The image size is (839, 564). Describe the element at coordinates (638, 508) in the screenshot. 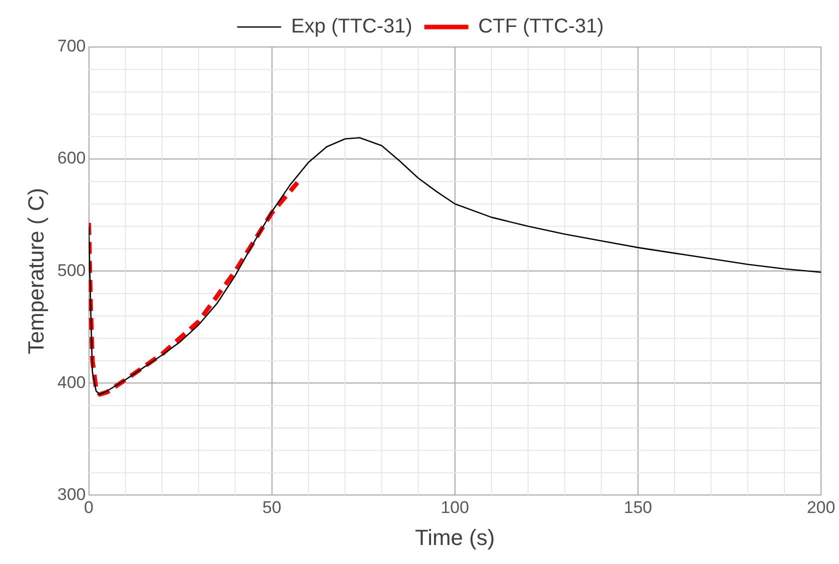

I see `x-tick-label: 150` at that location.